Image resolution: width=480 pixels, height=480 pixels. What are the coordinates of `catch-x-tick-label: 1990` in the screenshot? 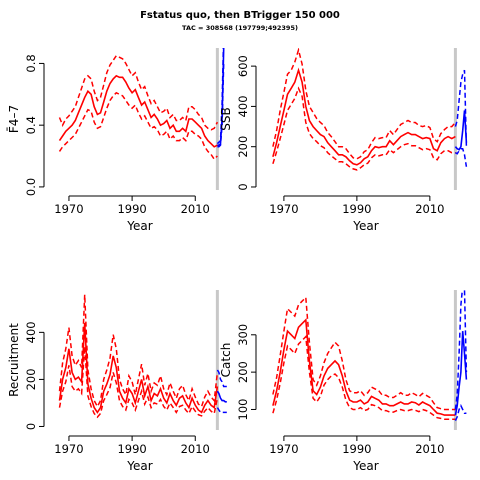 It's located at (356, 449).